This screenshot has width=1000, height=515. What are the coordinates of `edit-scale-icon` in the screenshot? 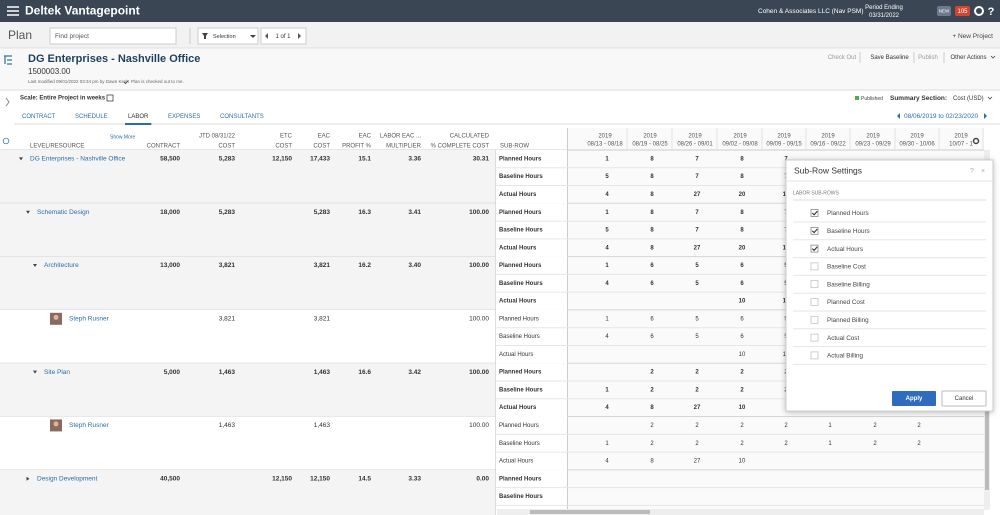 It's located at (110, 98).